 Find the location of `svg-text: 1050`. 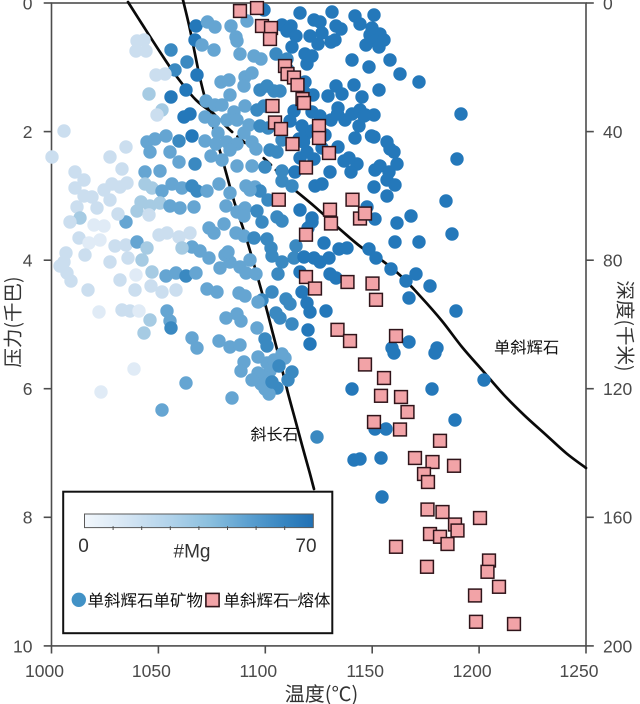

svg-text: 1050 is located at coordinates (151, 671).